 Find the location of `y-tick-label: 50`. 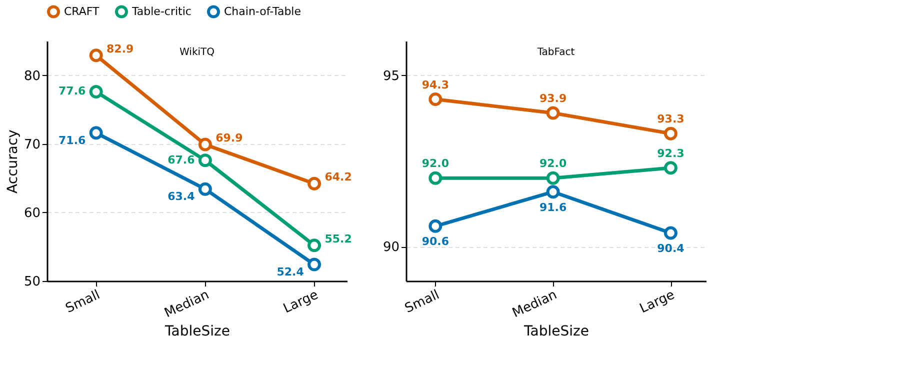

y-tick-label: 50 is located at coordinates (32, 282).